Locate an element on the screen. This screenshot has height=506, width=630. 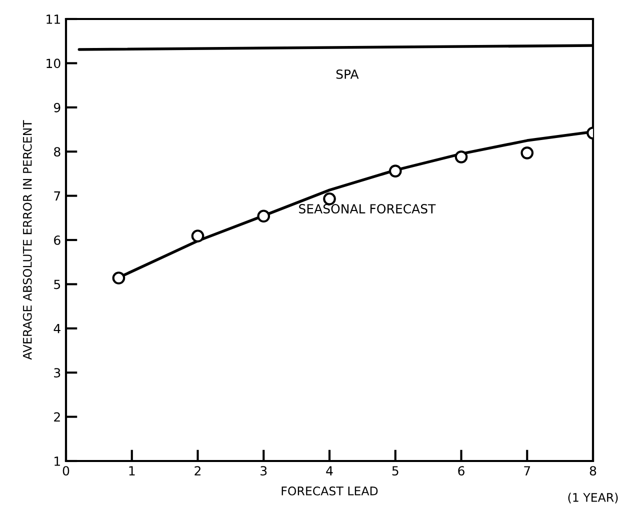
x-tick-label: 7 is located at coordinates (527, 471).